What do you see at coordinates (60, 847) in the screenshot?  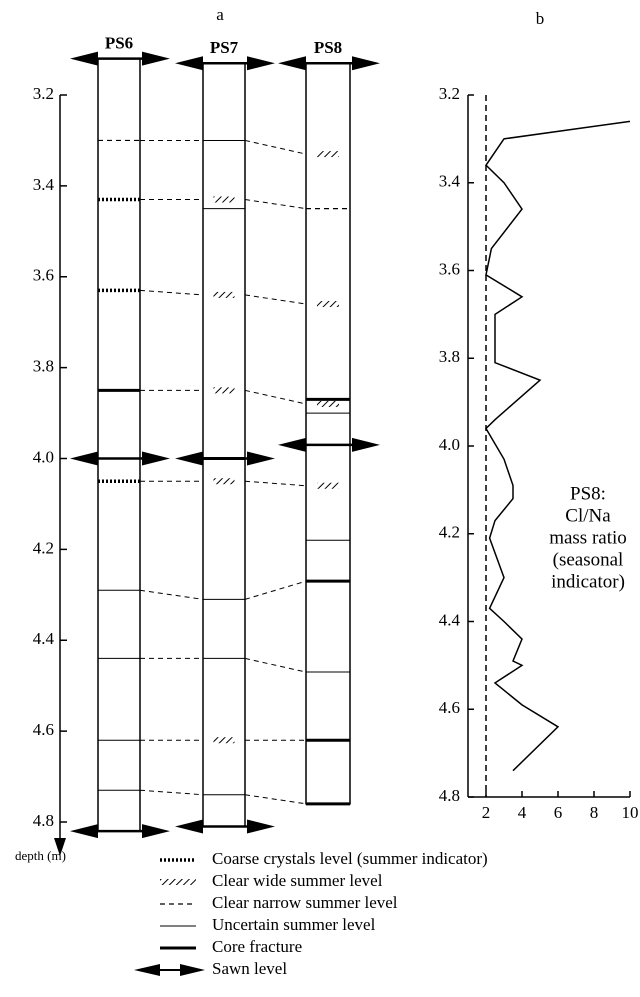 I see `axis-arrow` at bounding box center [60, 847].